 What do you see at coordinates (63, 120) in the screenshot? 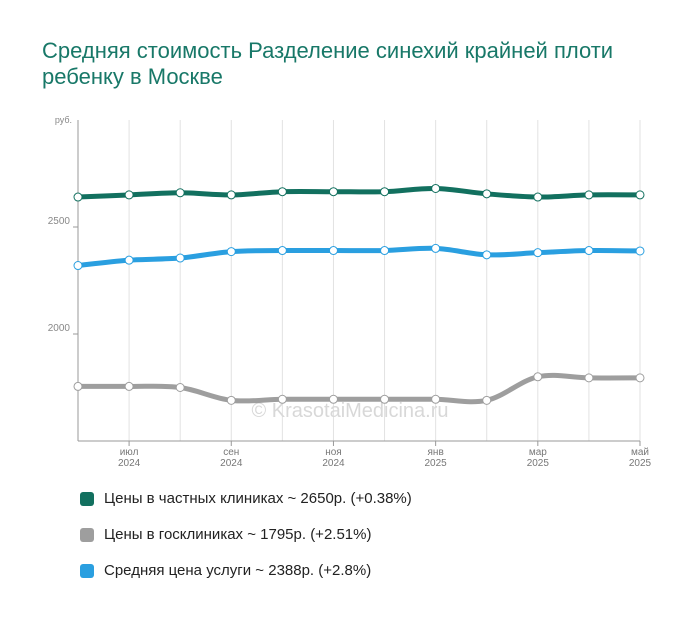
I see `y-unit: руб.` at bounding box center [63, 120].